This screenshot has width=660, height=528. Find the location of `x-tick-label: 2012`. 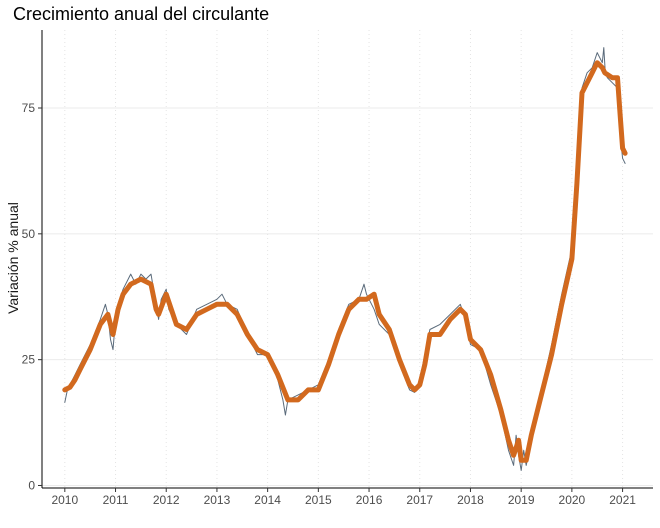

x-tick-label: 2012 is located at coordinates (166, 500).